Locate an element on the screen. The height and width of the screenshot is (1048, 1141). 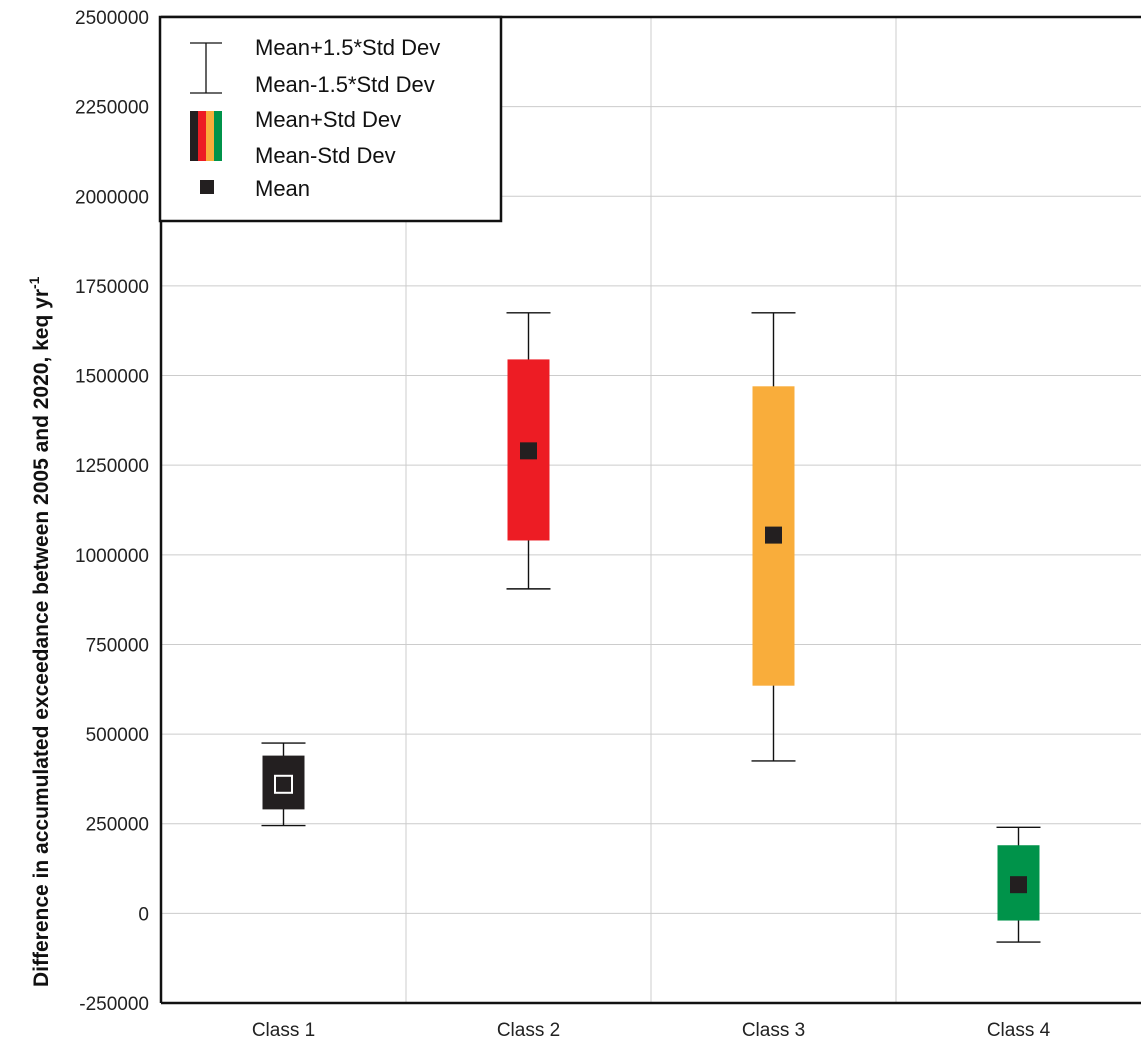
y-tick-label: -250000 is located at coordinates (114, 1004).